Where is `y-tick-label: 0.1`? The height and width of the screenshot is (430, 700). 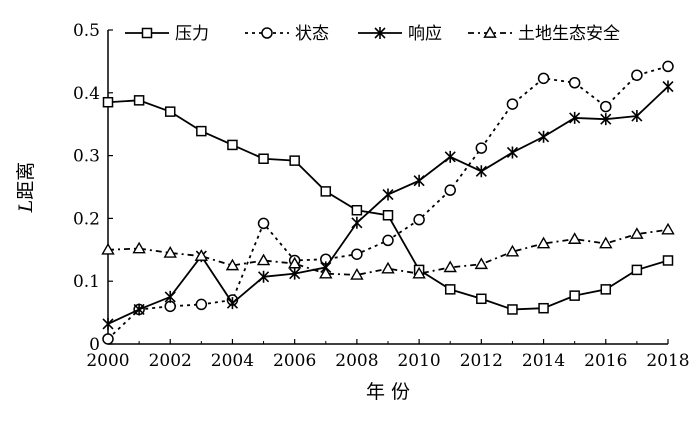 y-tick-label: 0.1 is located at coordinates (86, 282).